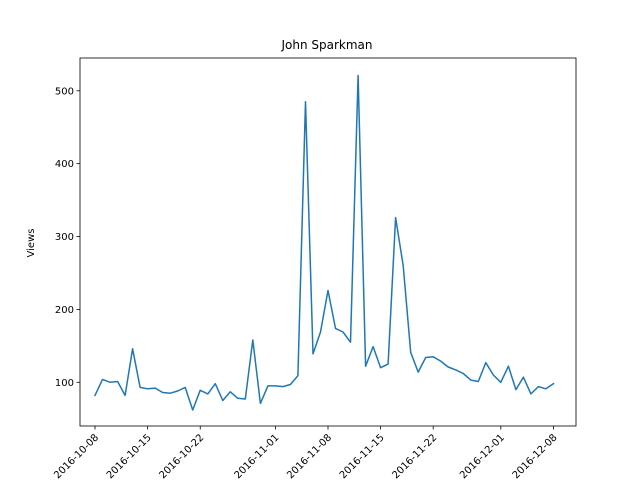  Describe the element at coordinates (64, 164) in the screenshot. I see `y-tick-label: 400` at that location.